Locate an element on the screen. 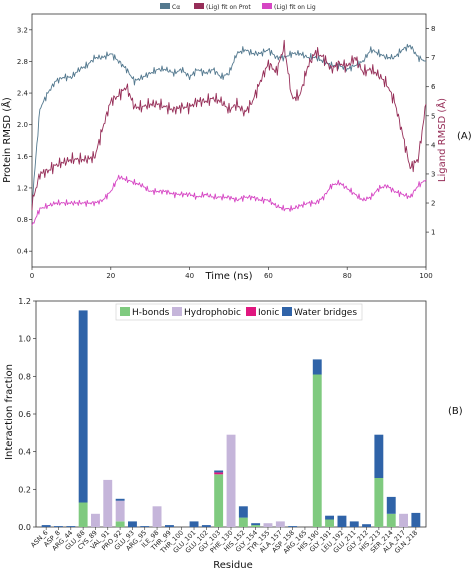 Image resolution: width=474 pixels, height=571 pixels. y2-tick-label: 7 is located at coordinates (433, 58).